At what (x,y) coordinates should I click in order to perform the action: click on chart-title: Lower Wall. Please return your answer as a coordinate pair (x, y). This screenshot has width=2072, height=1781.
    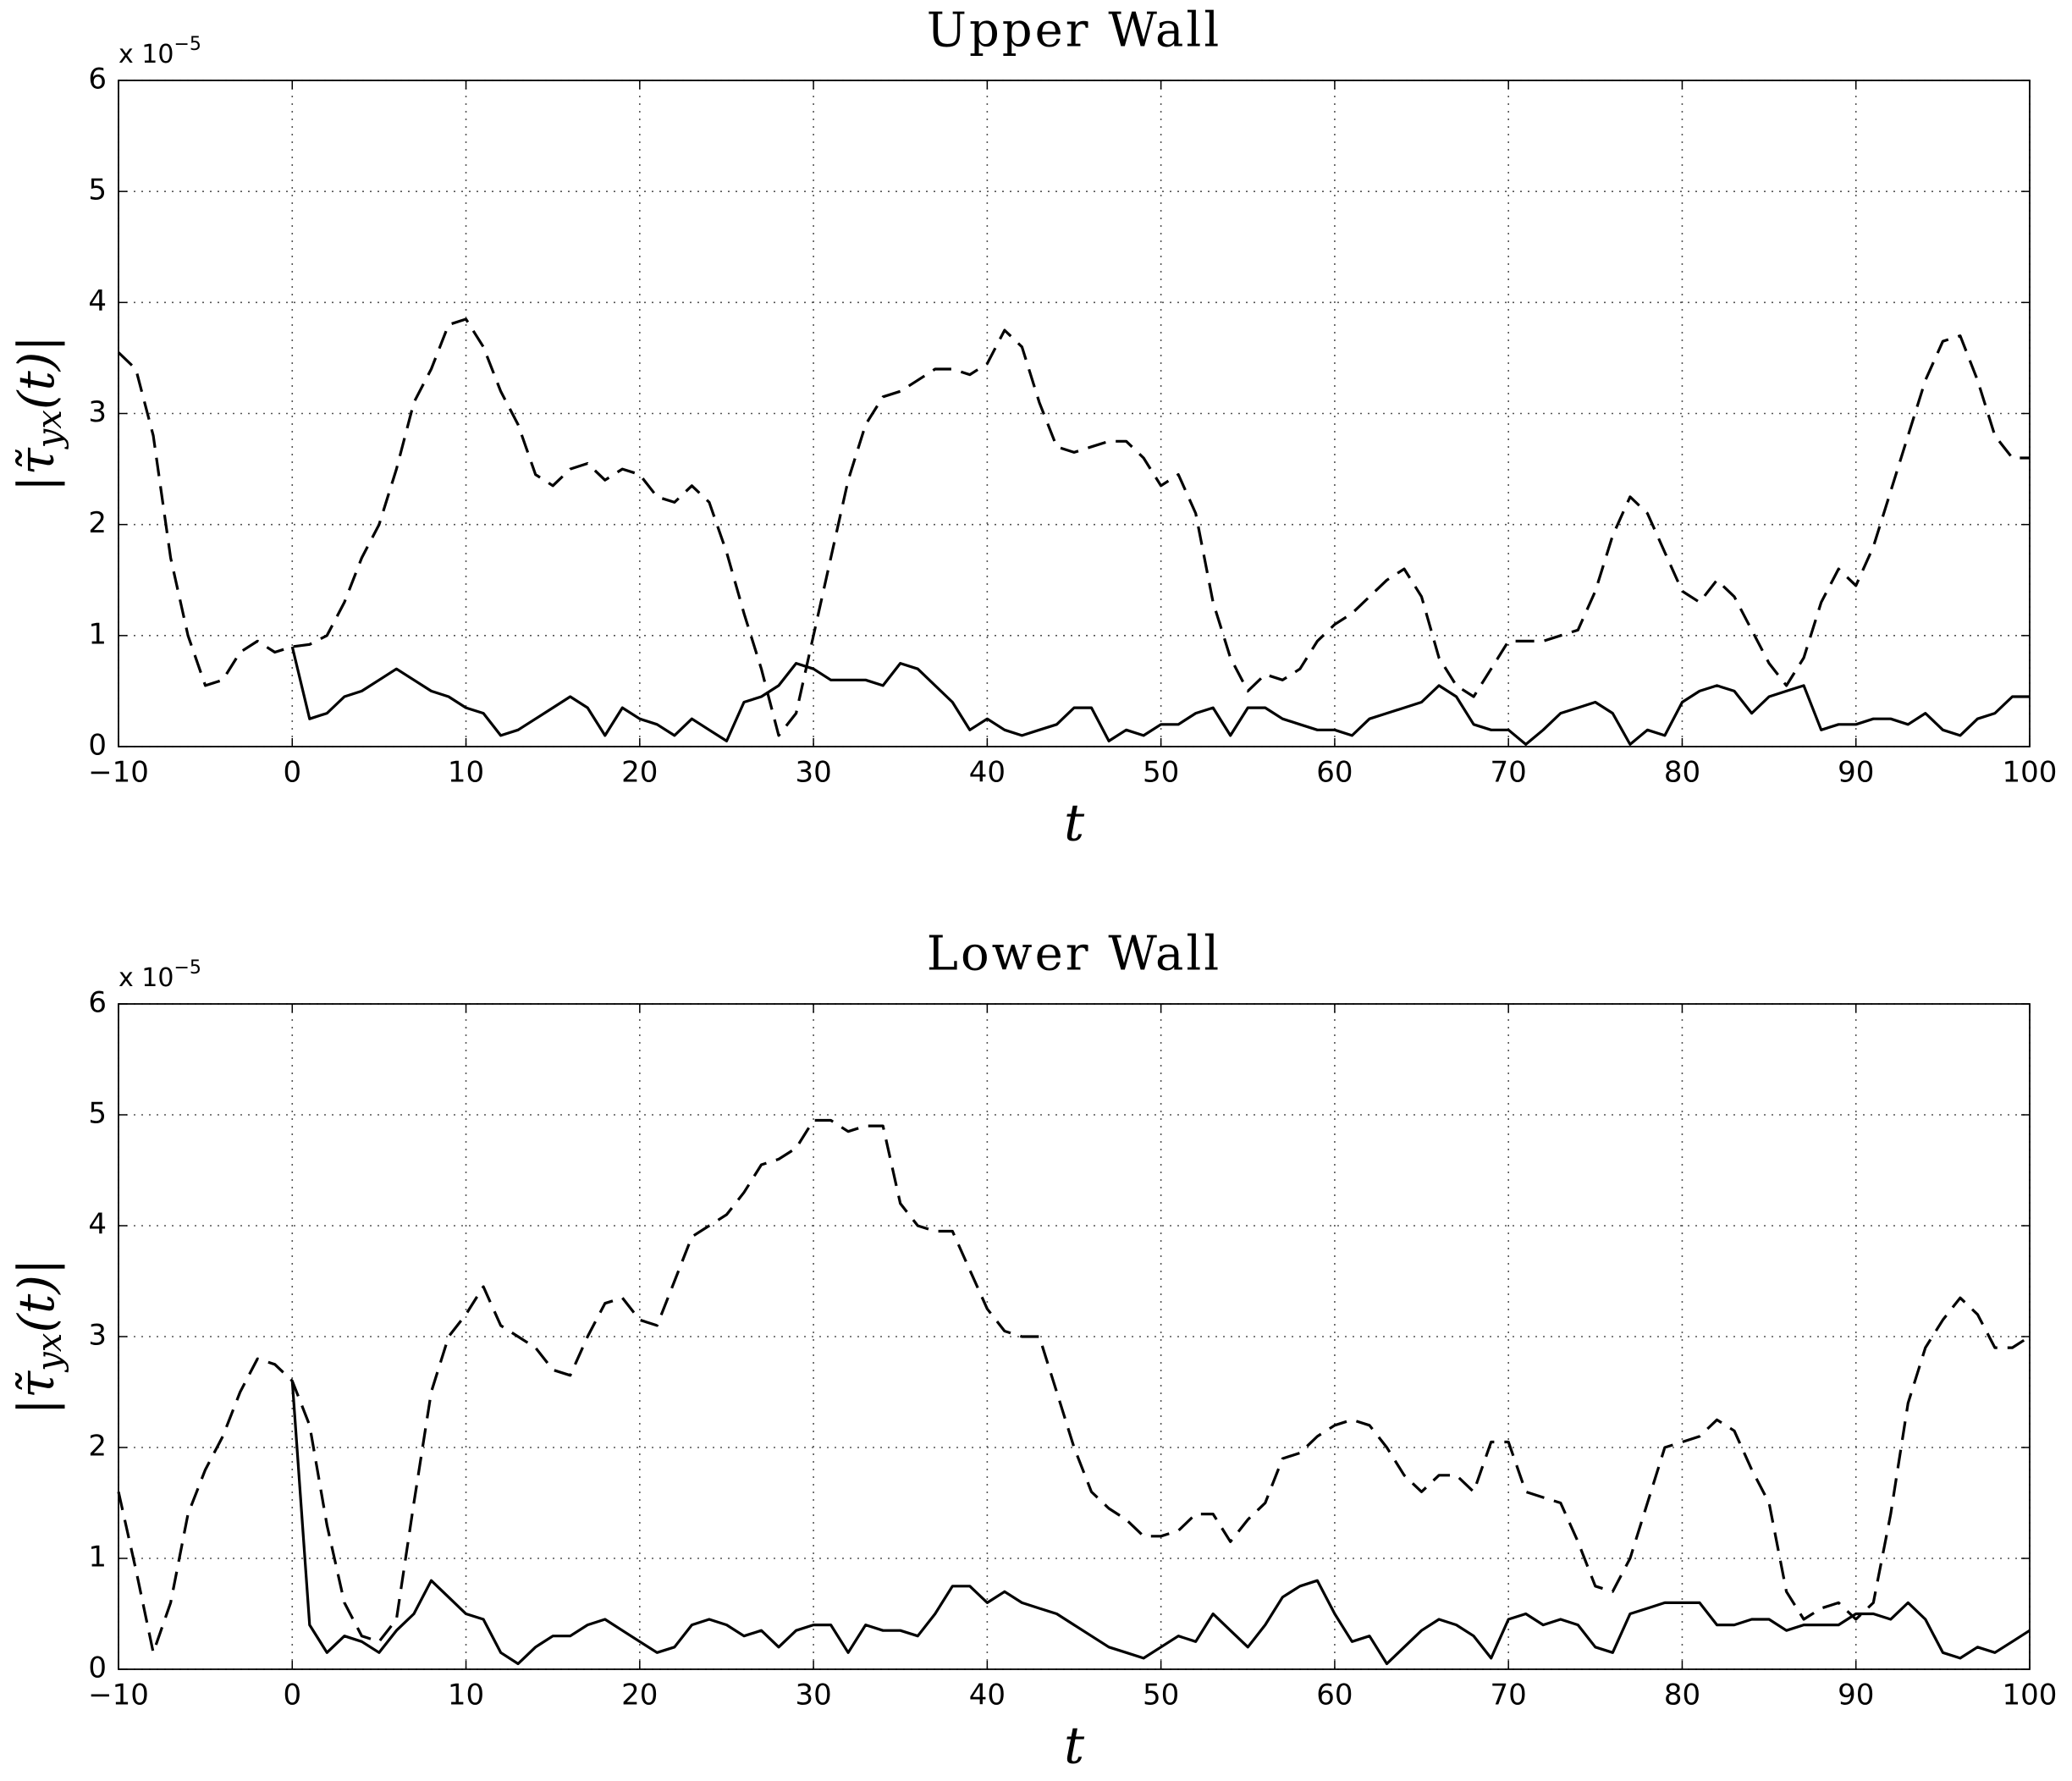
    Looking at the image, I should click on (1074, 954).